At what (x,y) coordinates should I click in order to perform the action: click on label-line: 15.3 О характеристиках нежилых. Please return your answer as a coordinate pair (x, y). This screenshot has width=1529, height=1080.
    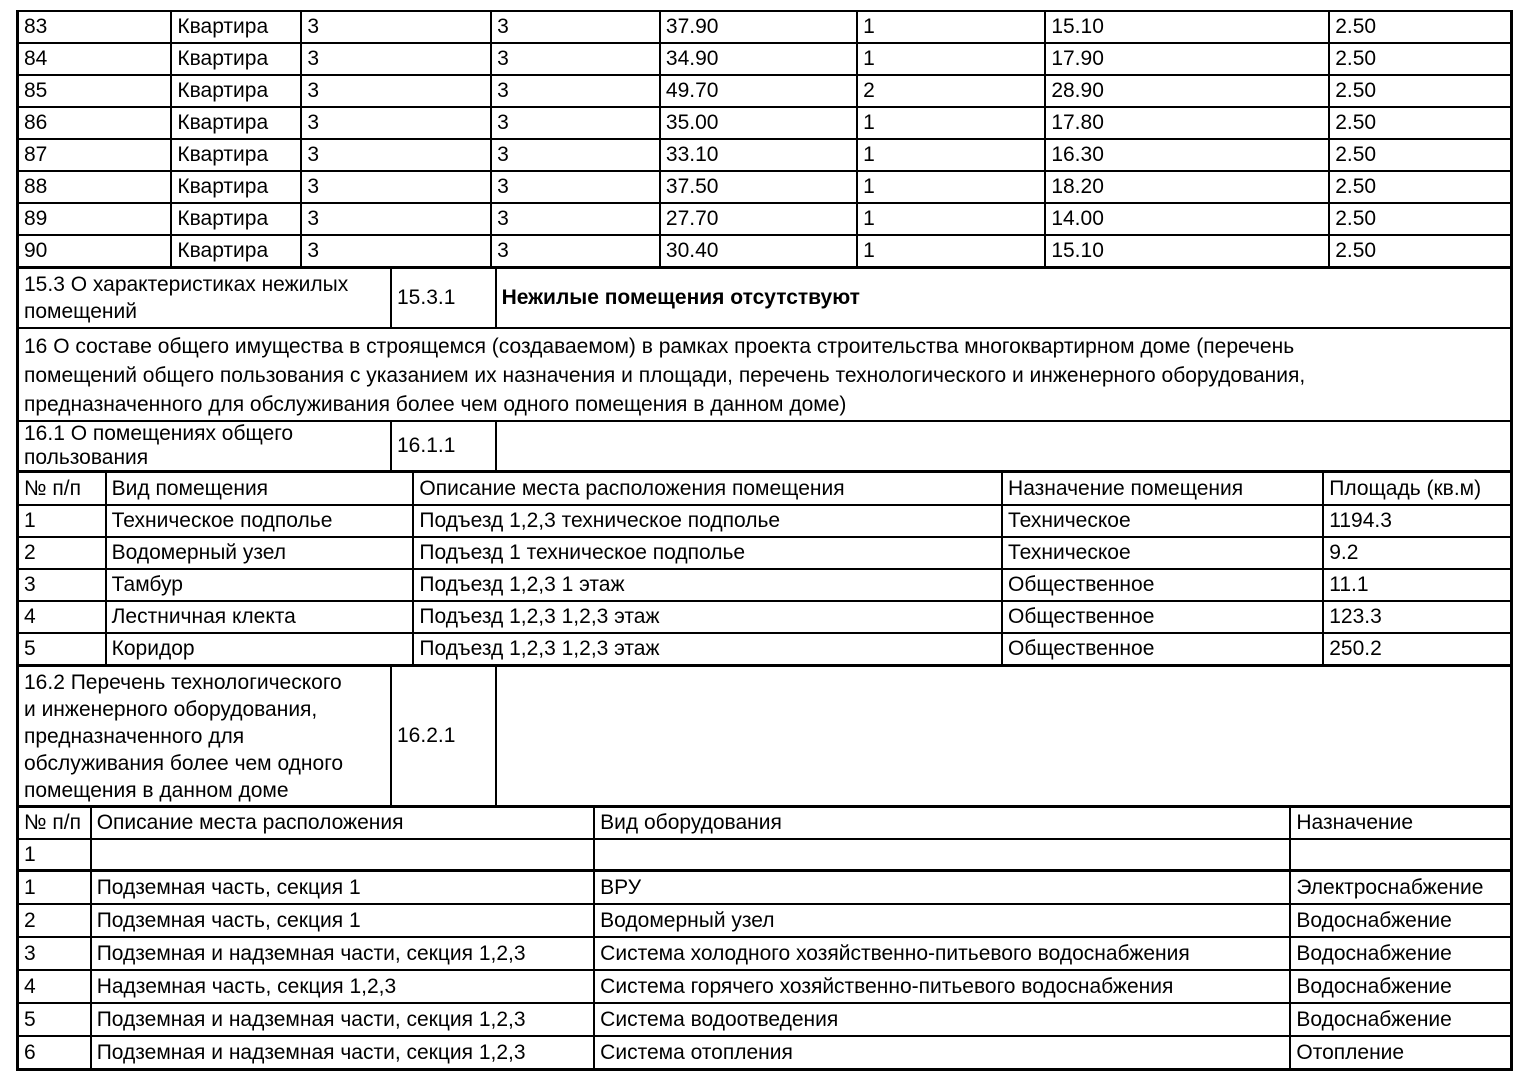
    Looking at the image, I should click on (186, 284).